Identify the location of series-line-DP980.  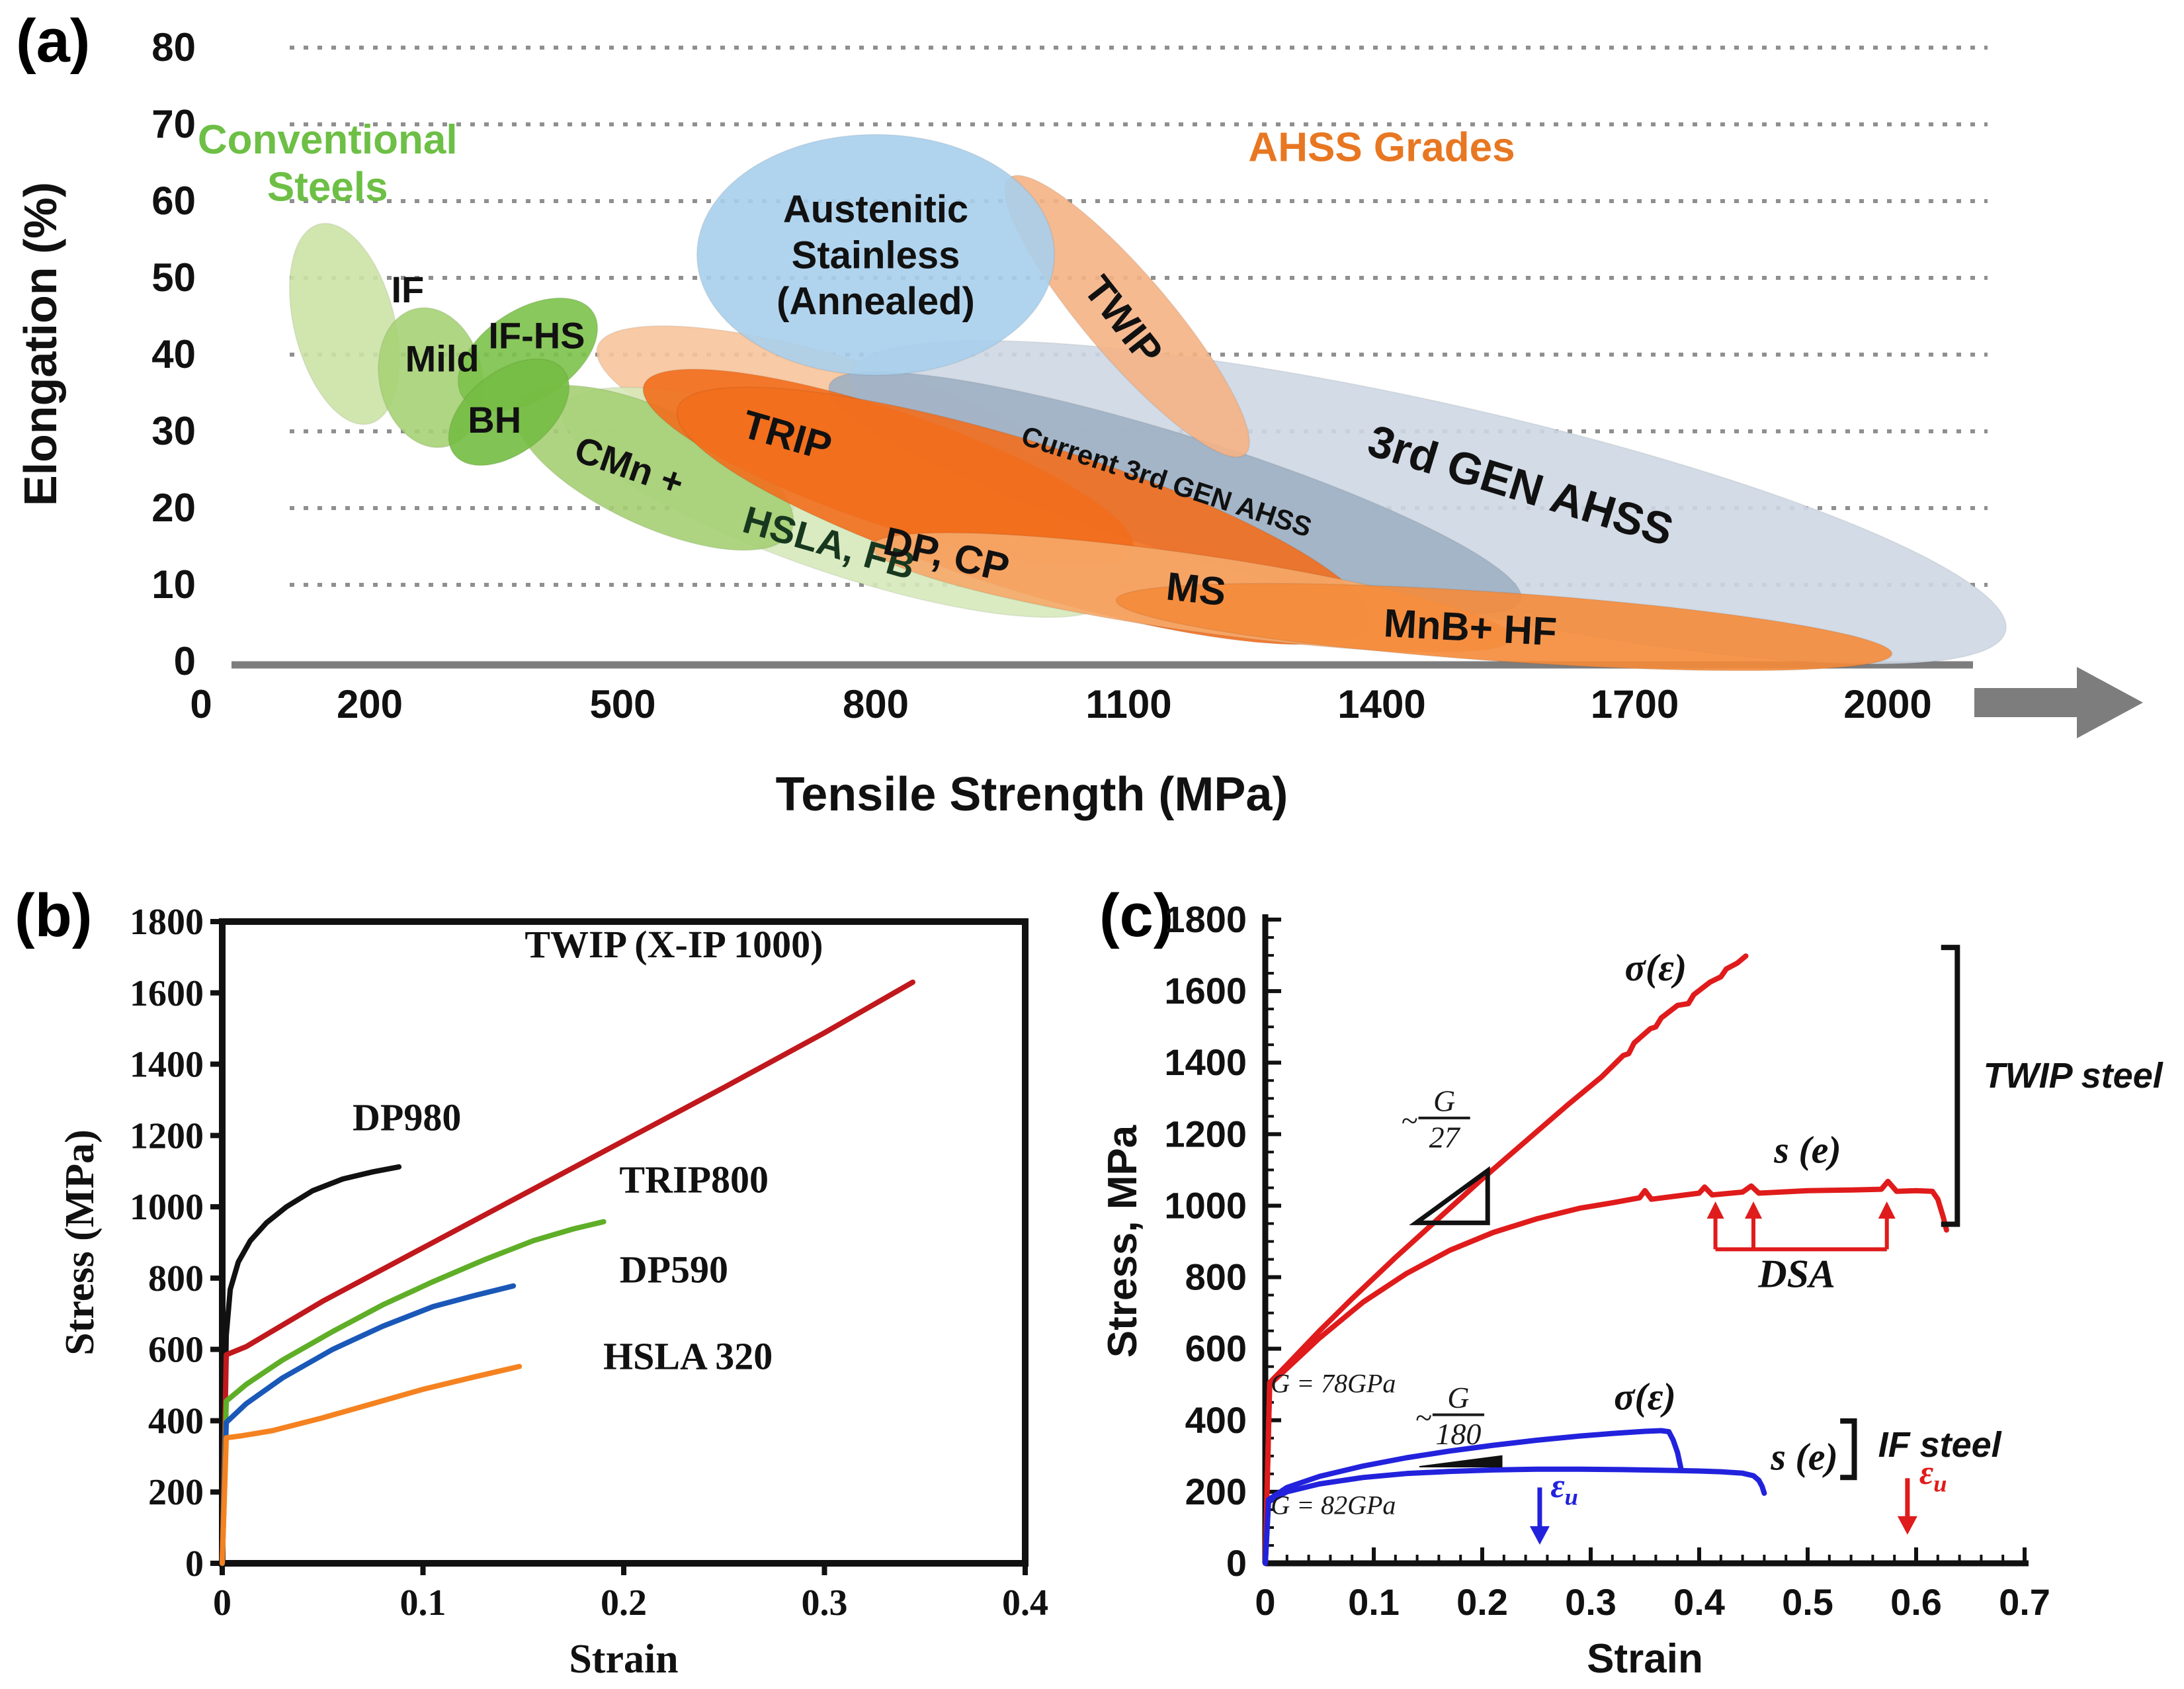
(311, 1365).